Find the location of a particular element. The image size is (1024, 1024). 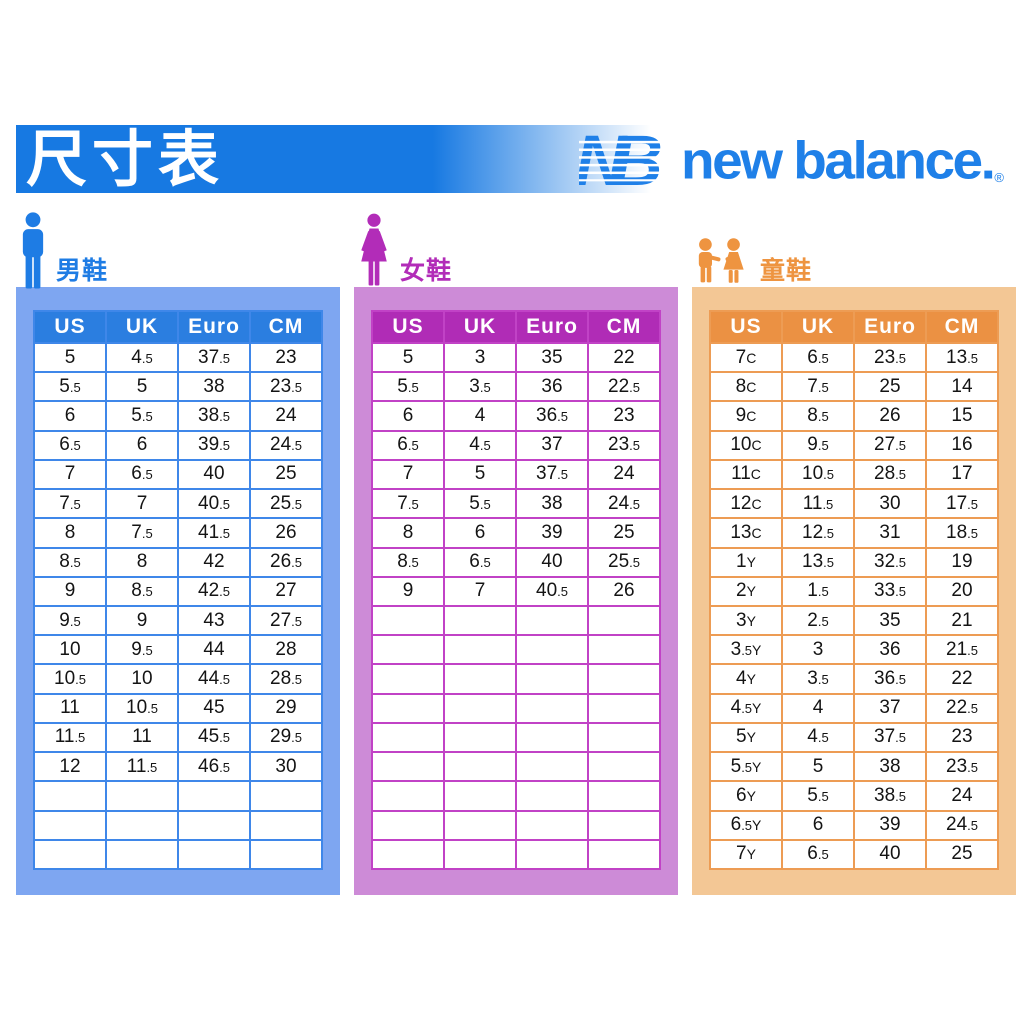

size-row: 5.5Y 5 38 23.5 is located at coordinates (854, 767).